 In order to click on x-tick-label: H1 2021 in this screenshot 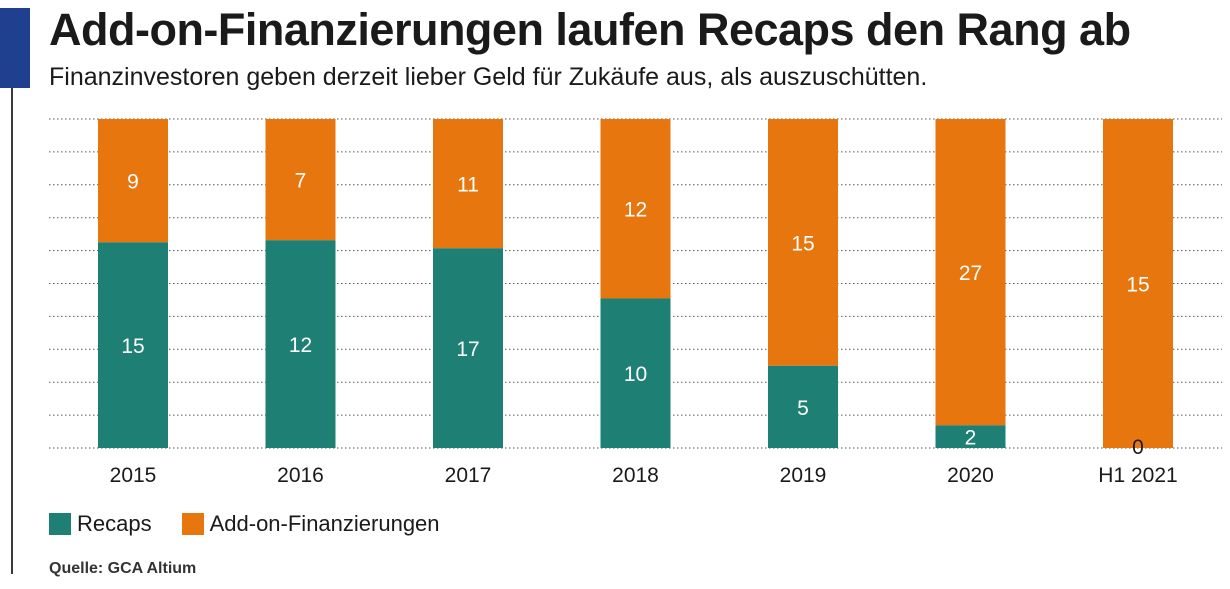, I will do `click(1137, 475)`.